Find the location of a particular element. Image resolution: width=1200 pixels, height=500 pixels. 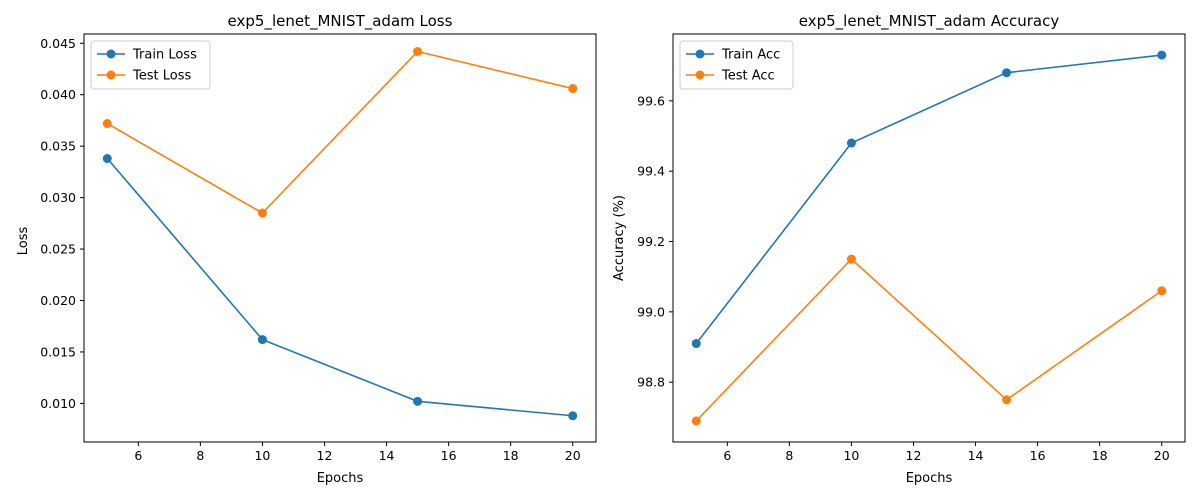

loss-ytick-label-2: 0.020 is located at coordinates (58, 300).